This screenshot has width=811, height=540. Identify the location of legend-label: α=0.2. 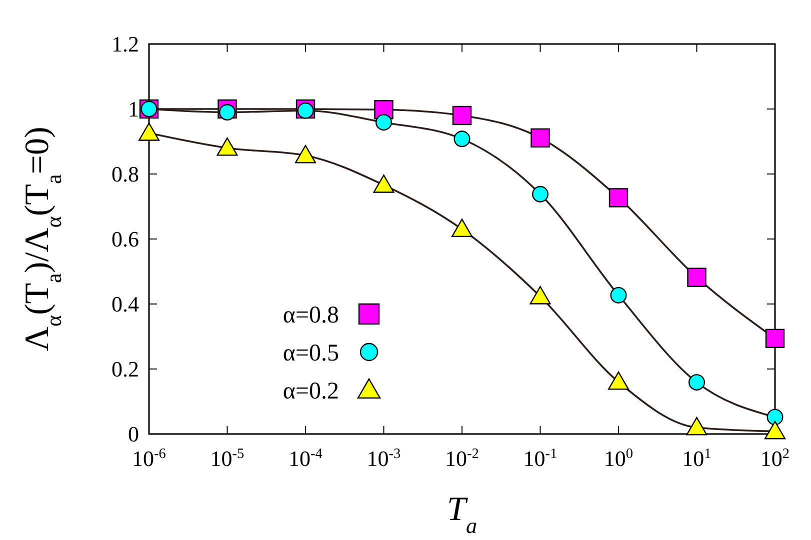
(310, 391).